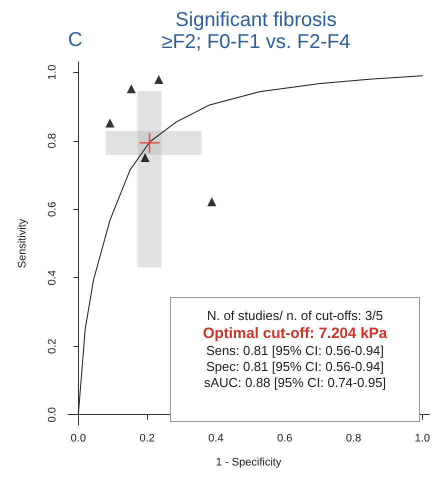 This screenshot has width=433, height=492. Describe the element at coordinates (295, 351) in the screenshot. I see `annotation: Sens: 0.81 [95% CI: 0.56-0.94]` at that location.